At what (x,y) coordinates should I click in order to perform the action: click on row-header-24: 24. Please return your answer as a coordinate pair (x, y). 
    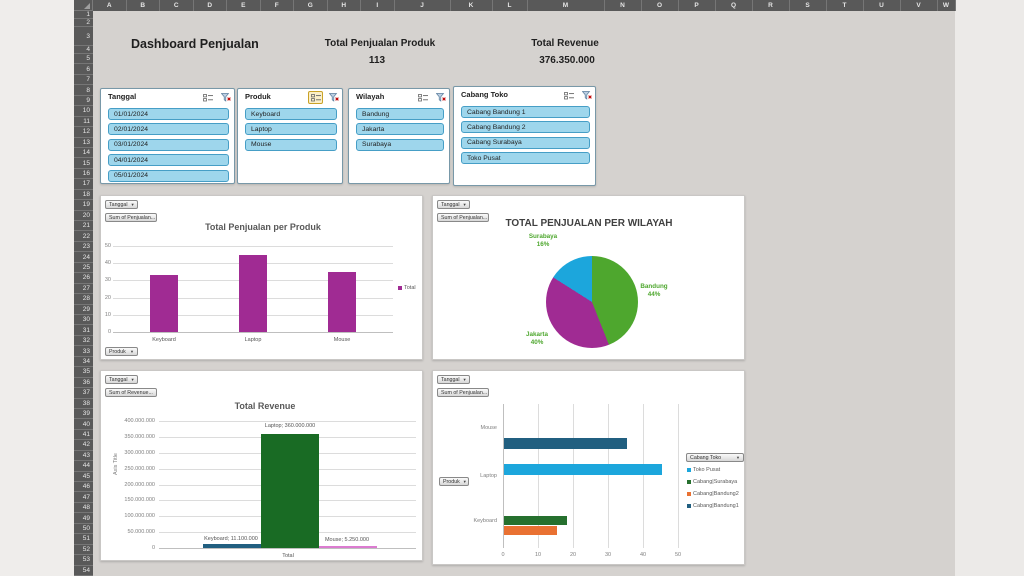
    Looking at the image, I should click on (83, 257).